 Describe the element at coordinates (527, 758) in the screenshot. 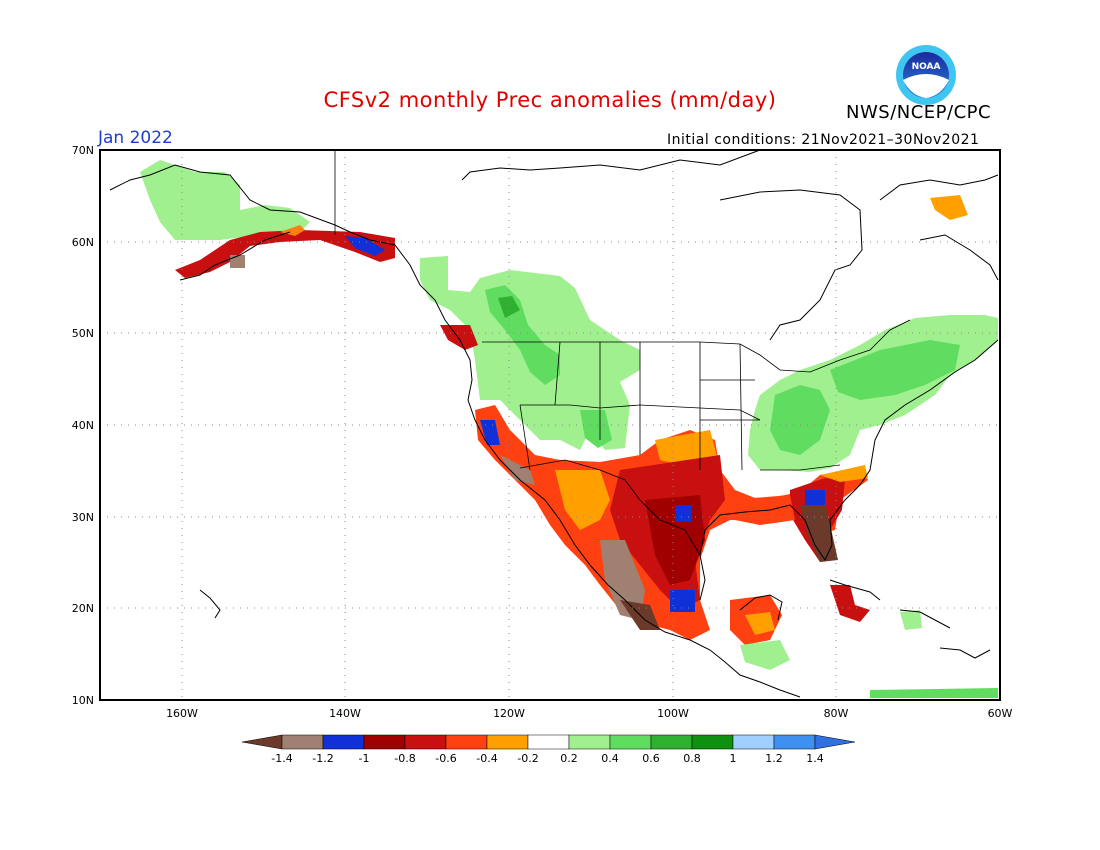

I see `colorbar-label: -0.2` at that location.